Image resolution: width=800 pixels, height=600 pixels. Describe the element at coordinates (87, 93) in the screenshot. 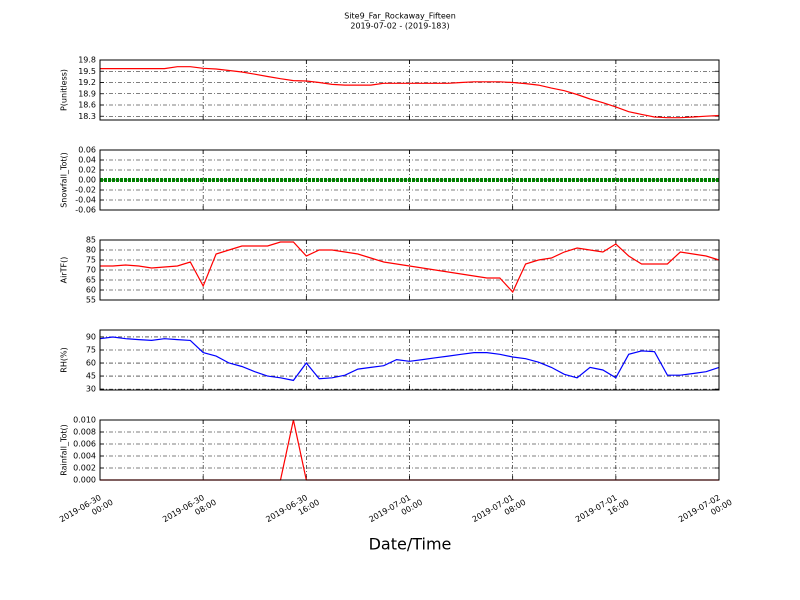

I see `y-tick-label: 18.9` at that location.